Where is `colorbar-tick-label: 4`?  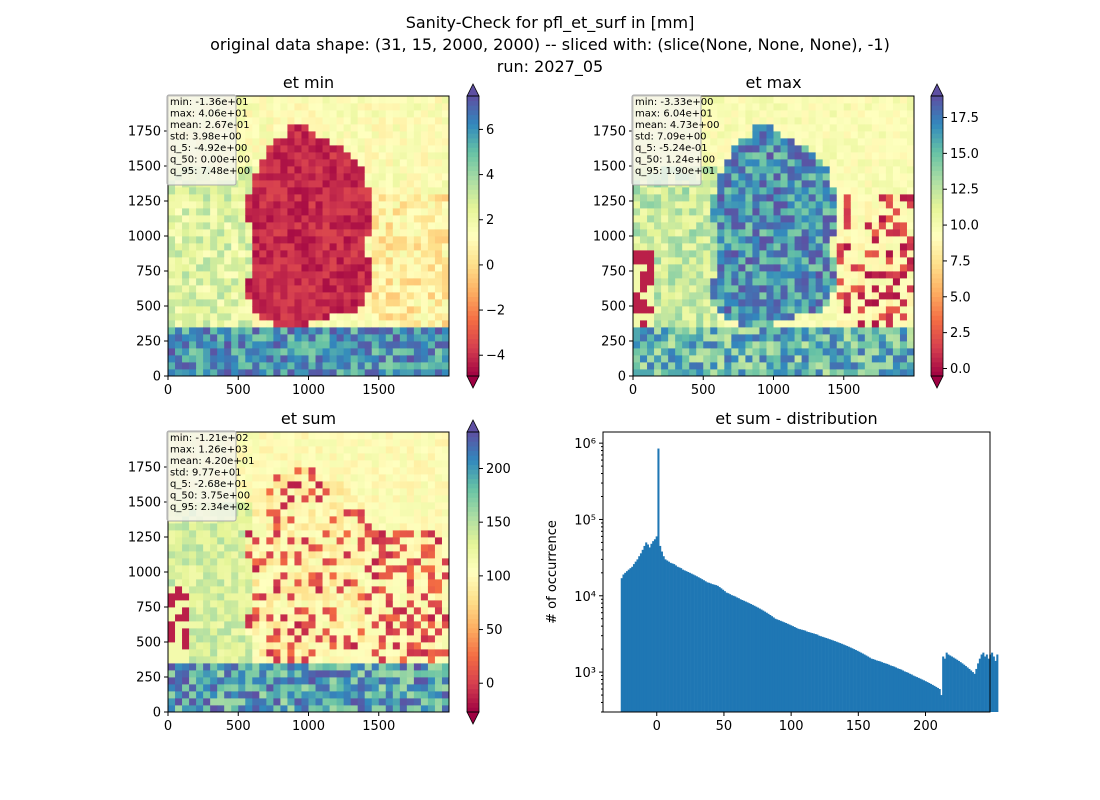
colorbar-tick-label: 4 is located at coordinates (490, 175).